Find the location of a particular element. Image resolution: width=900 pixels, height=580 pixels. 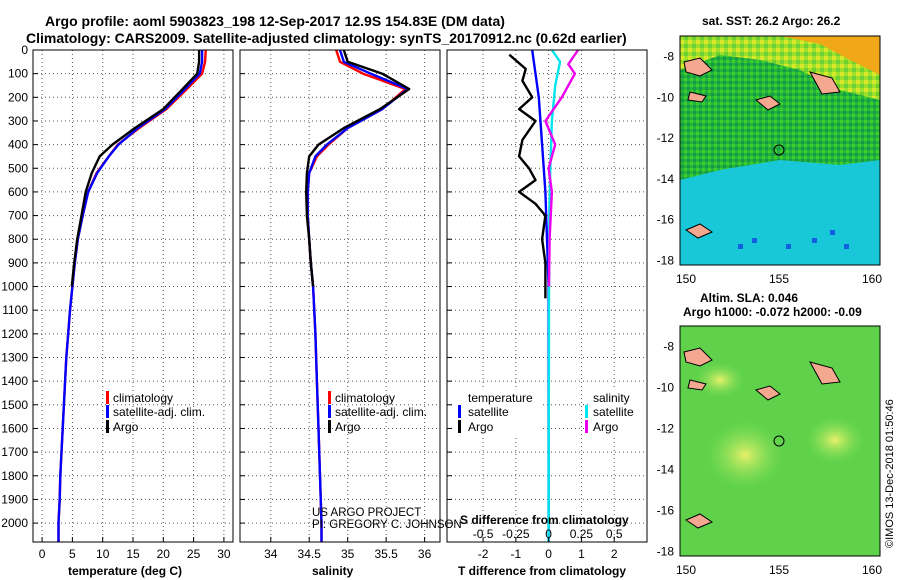

legend-label-climatology: climatology is located at coordinates (365, 398).